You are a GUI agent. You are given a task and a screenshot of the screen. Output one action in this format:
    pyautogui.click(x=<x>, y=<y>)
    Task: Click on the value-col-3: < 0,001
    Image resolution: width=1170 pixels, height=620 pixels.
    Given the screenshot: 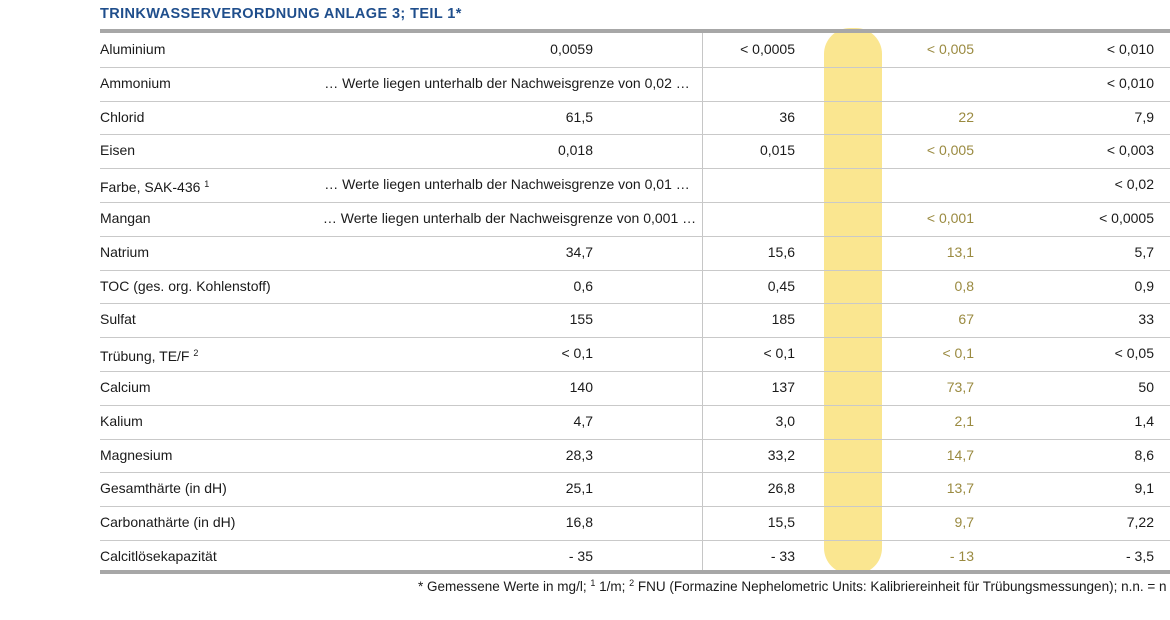 What is the action you would take?
    pyautogui.click(x=950, y=218)
    